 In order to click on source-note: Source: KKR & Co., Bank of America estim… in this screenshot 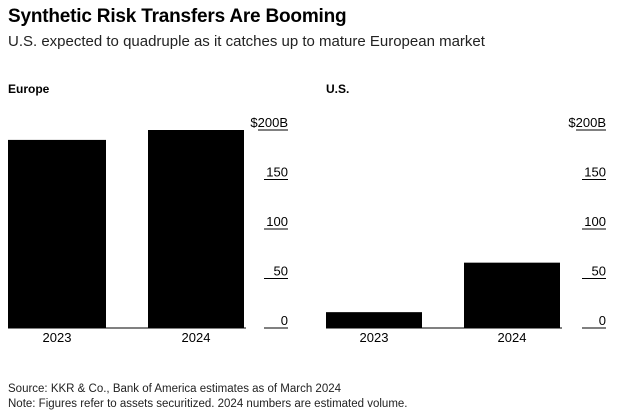, I will do `click(175, 389)`.